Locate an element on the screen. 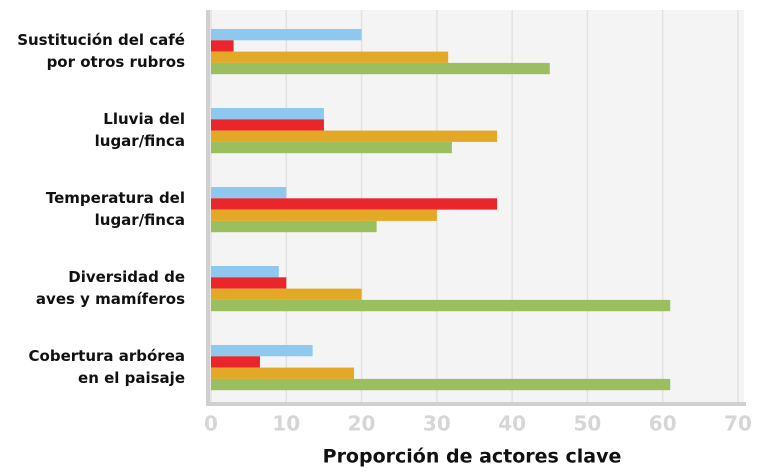  y-tick-label: en el paisaje is located at coordinates (131, 378).